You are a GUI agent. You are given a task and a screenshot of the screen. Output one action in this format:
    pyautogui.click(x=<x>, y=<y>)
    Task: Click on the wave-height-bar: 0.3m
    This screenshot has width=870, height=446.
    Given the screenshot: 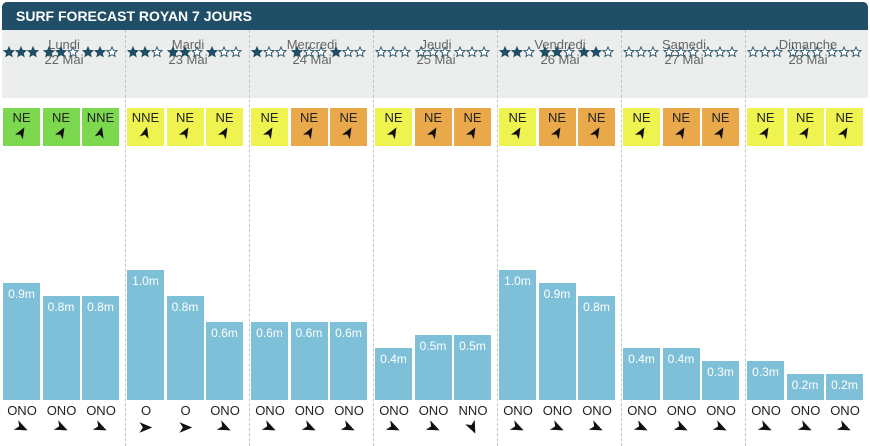 What is the action you would take?
    pyautogui.click(x=720, y=380)
    